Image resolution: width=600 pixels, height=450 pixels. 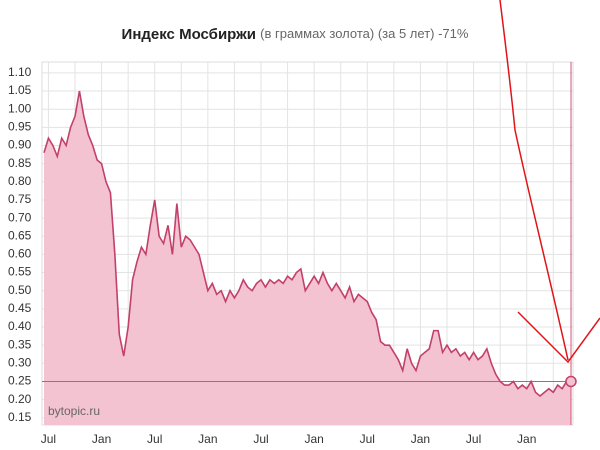 What do you see at coordinates (20, 145) in the screenshot?
I see `y-tick-label: 0.90` at bounding box center [20, 145].